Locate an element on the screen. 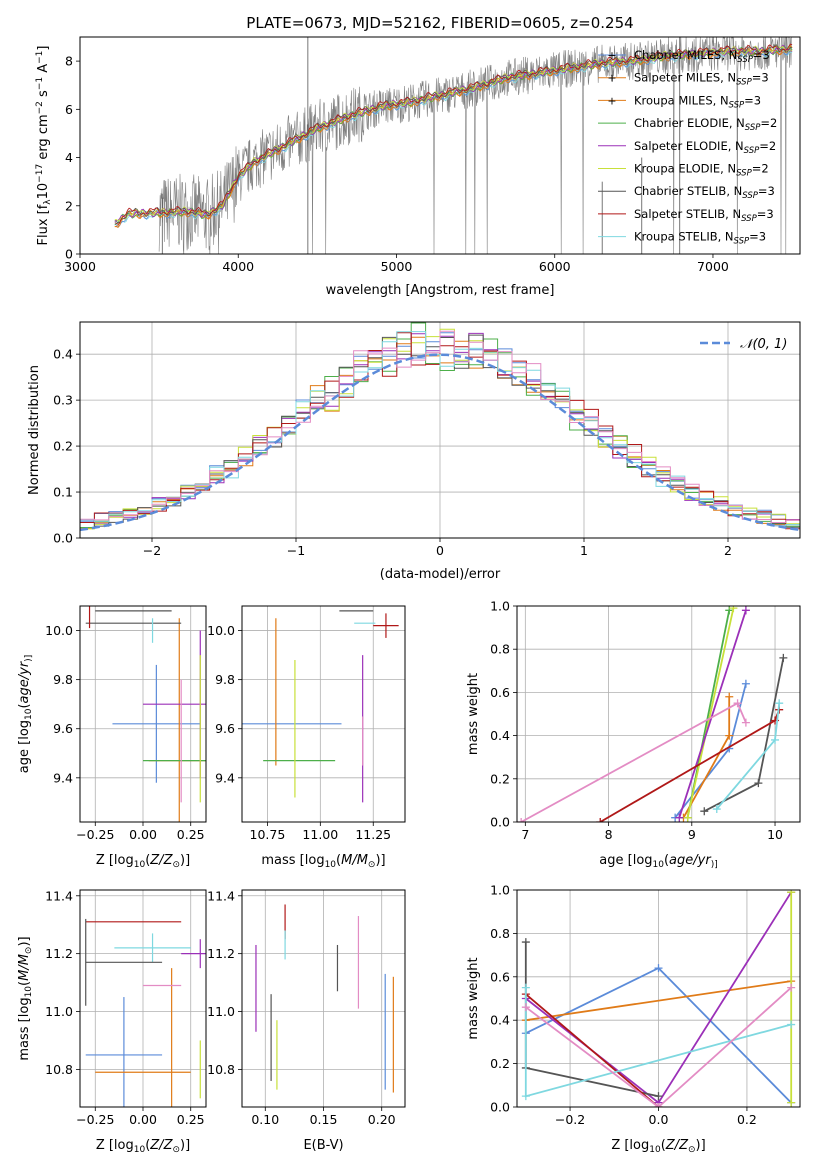 The width and height of the screenshot is (819, 1170). legend-label: Kroupa MILES, NSSP=3 is located at coordinates (697, 101).